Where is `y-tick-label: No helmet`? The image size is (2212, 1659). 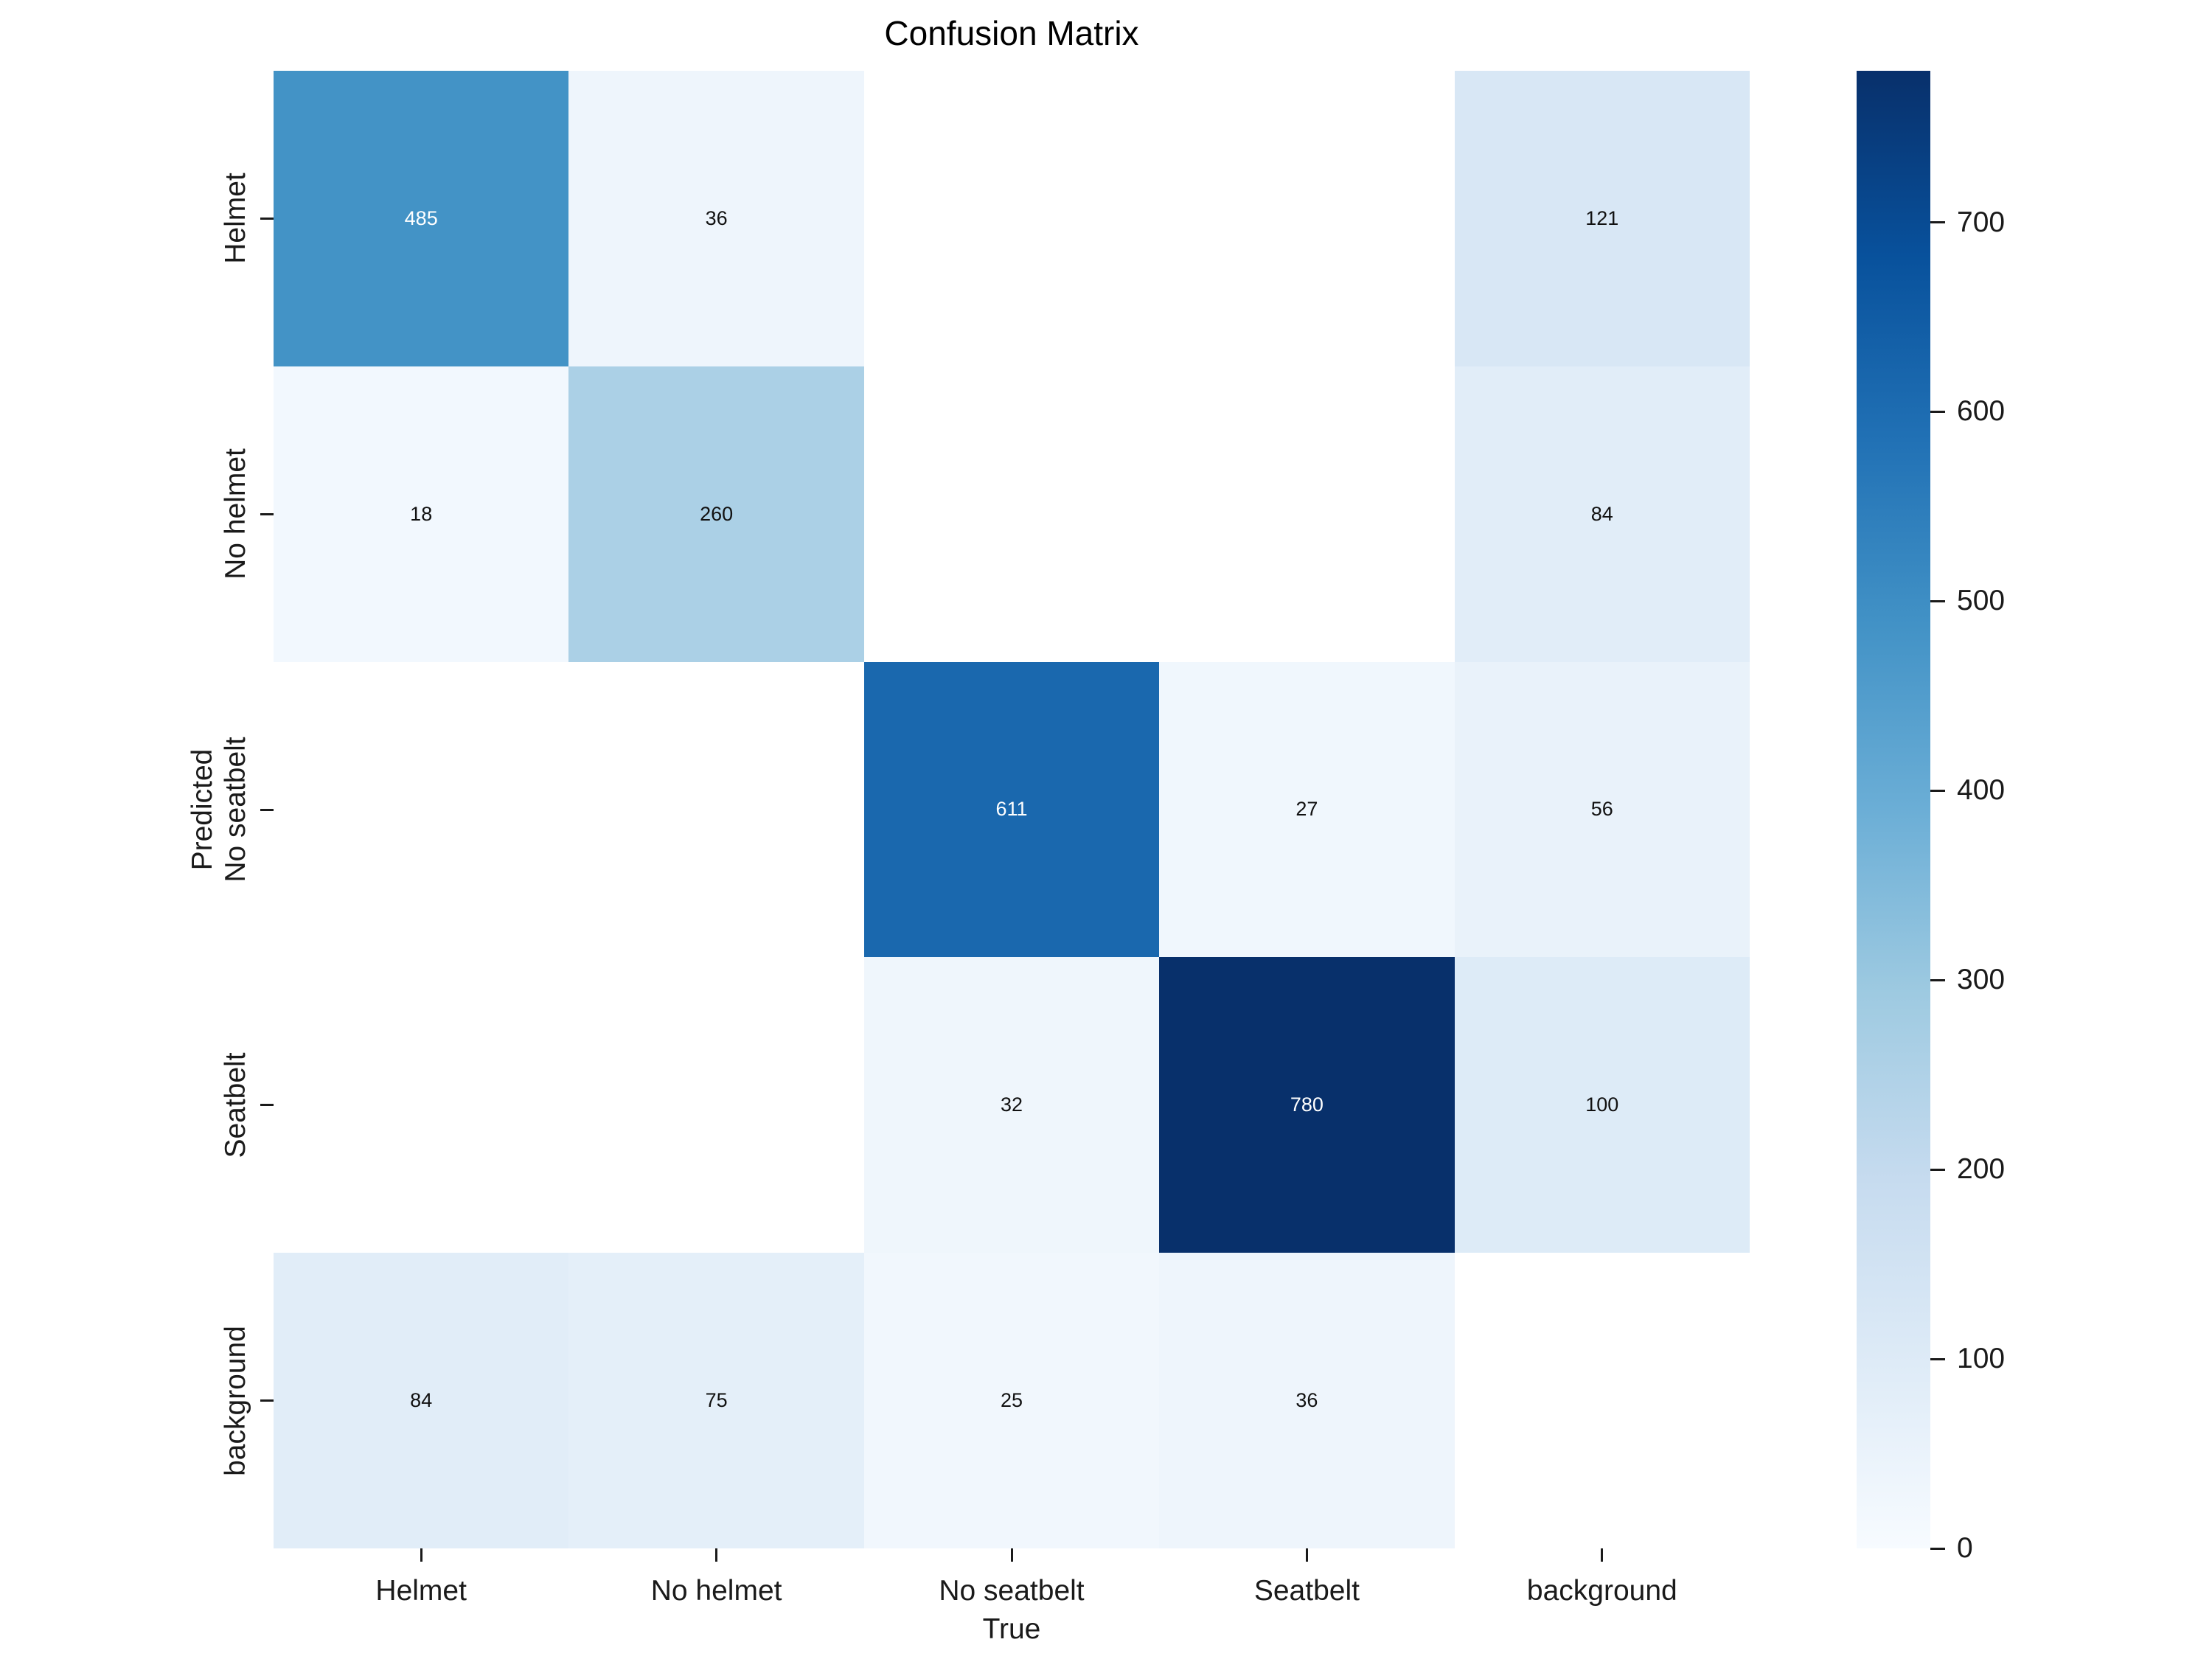 y-tick-label: No helmet is located at coordinates (235, 514).